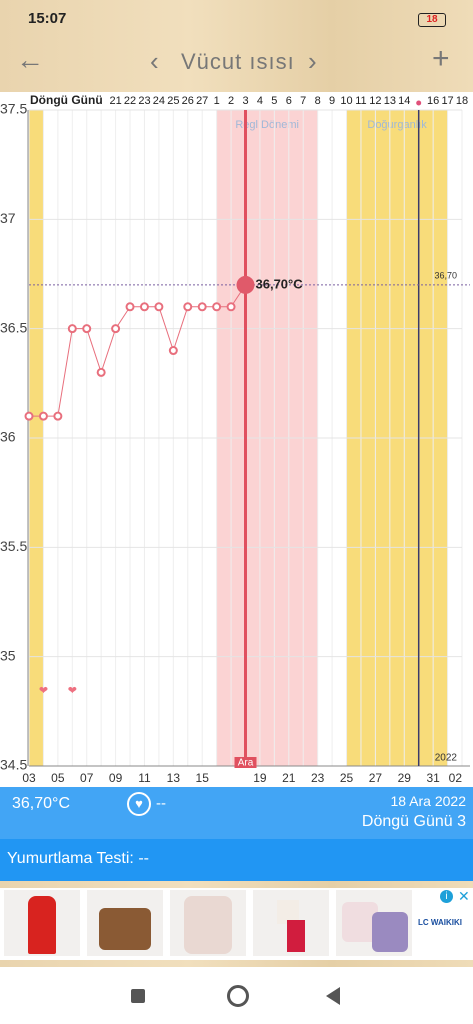  What do you see at coordinates (413, 821) in the screenshot?
I see `info-cycle-day: Döngü Günü 3` at bounding box center [413, 821].